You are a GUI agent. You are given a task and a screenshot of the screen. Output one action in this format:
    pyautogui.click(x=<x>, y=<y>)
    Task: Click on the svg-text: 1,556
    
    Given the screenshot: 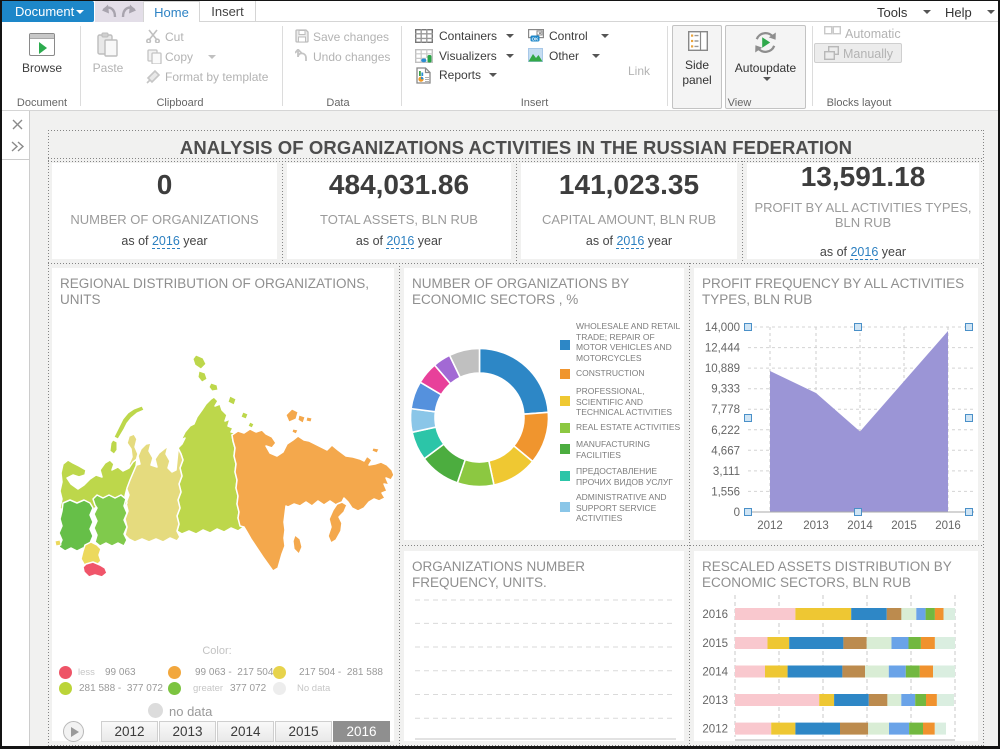 What is the action you would take?
    pyautogui.click(x=725, y=492)
    